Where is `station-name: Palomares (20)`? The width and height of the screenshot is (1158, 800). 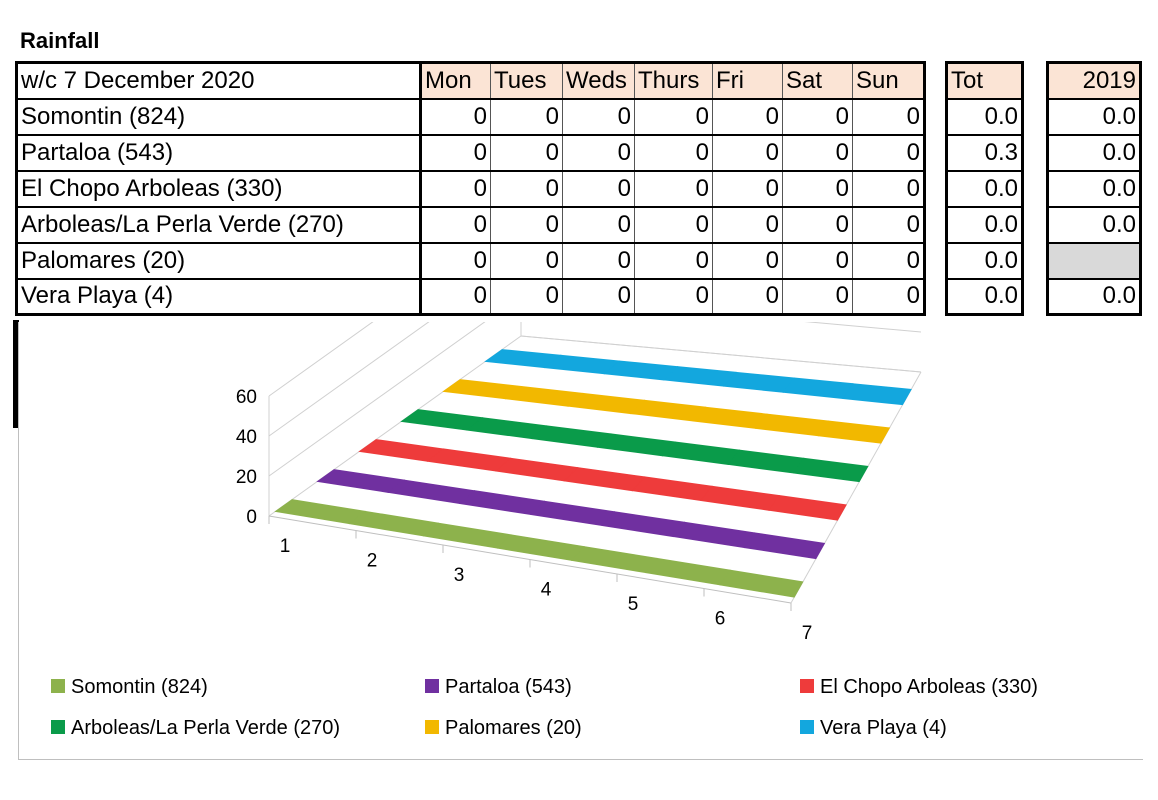
station-name: Palomares (20) is located at coordinates (219, 261).